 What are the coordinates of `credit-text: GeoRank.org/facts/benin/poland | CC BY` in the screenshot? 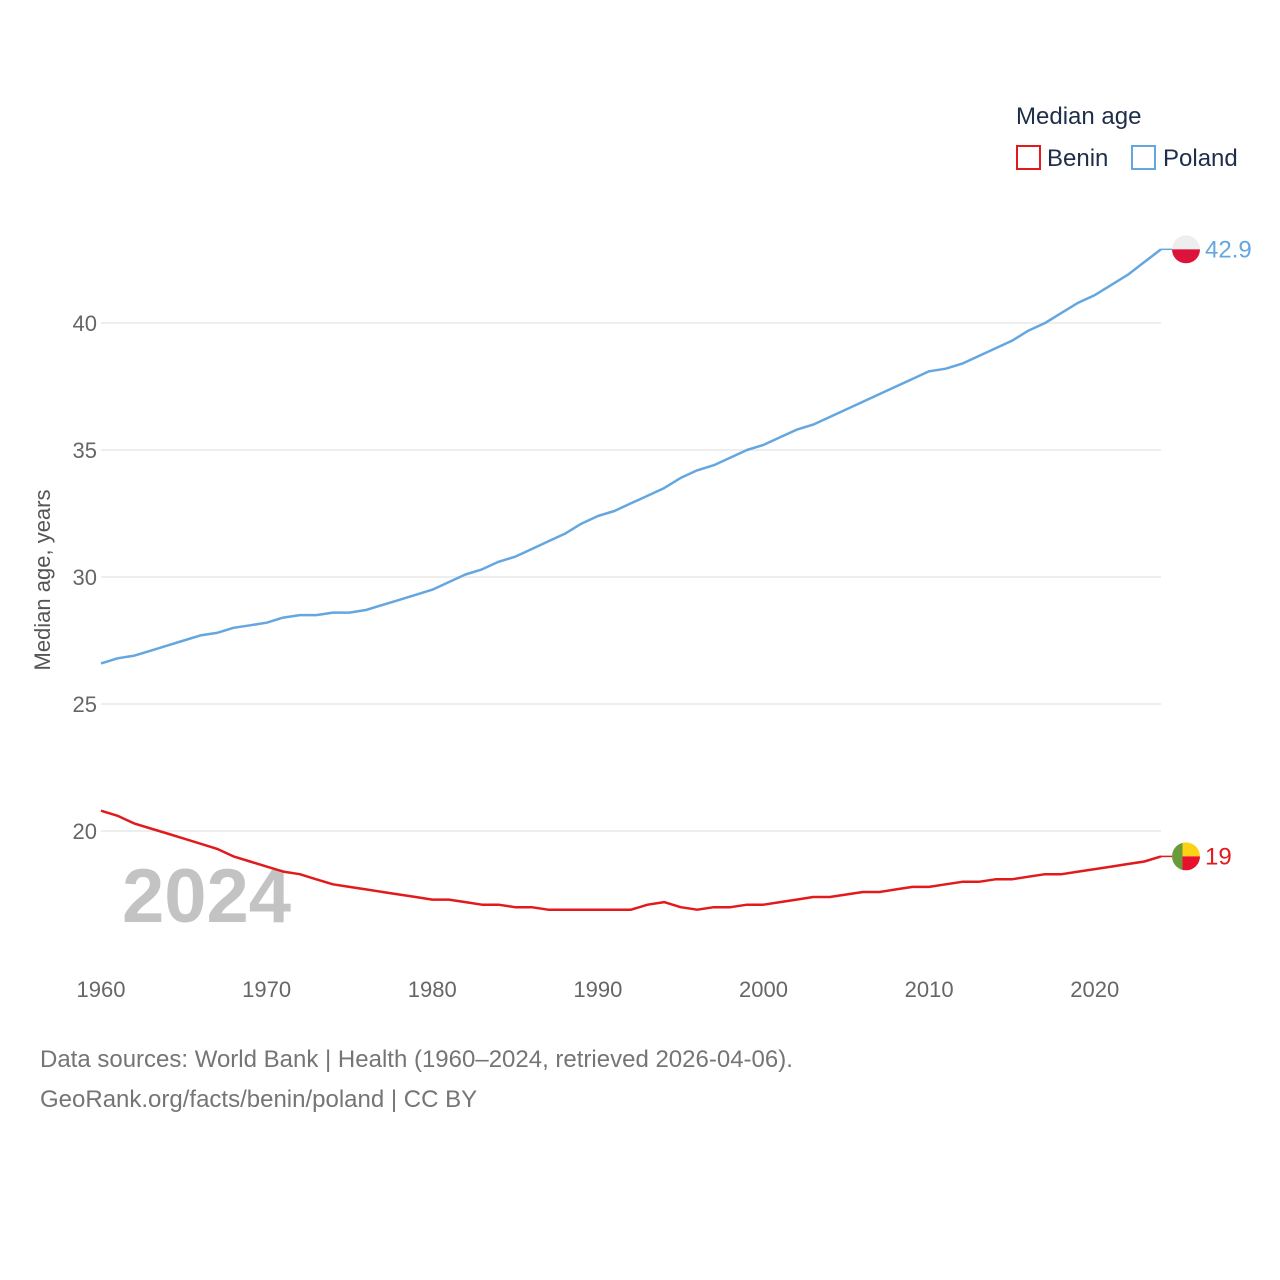 It's located at (259, 1099).